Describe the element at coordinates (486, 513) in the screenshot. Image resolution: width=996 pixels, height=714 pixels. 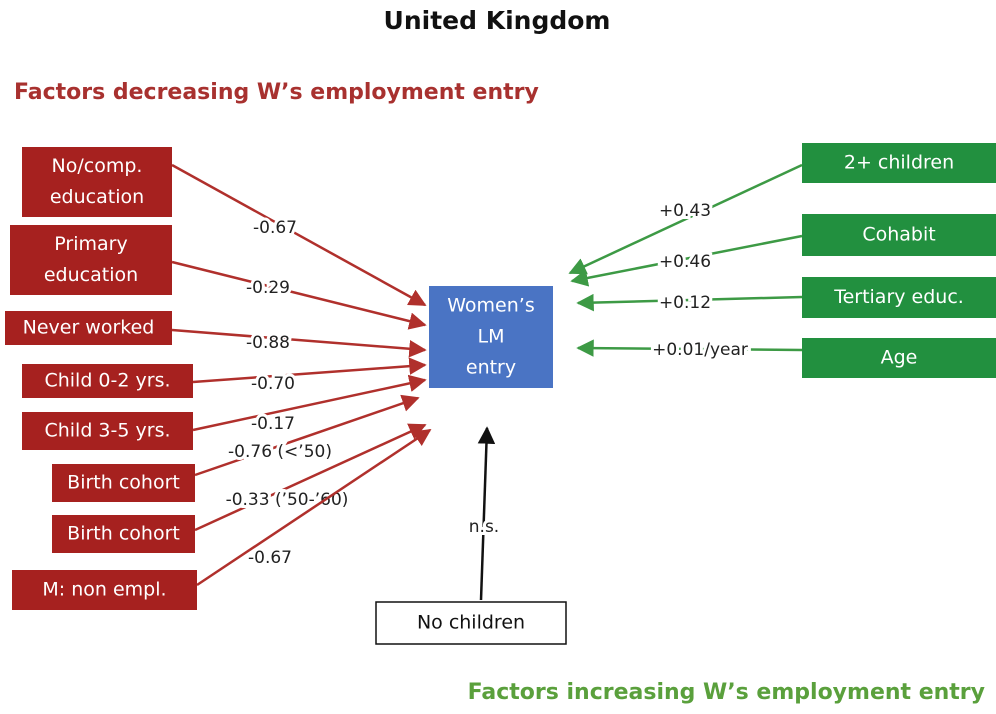
I see `neutral-arrow` at that location.